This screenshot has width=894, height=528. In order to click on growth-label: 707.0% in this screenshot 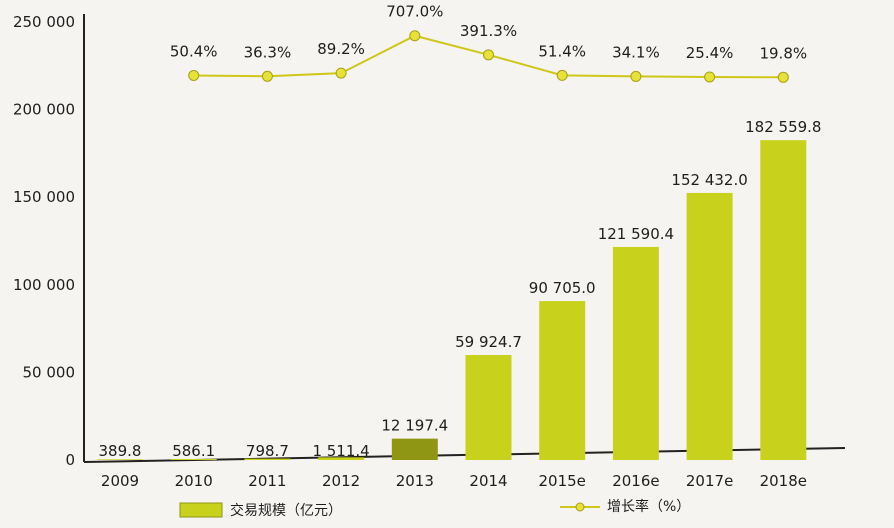, I will do `click(414, 12)`.